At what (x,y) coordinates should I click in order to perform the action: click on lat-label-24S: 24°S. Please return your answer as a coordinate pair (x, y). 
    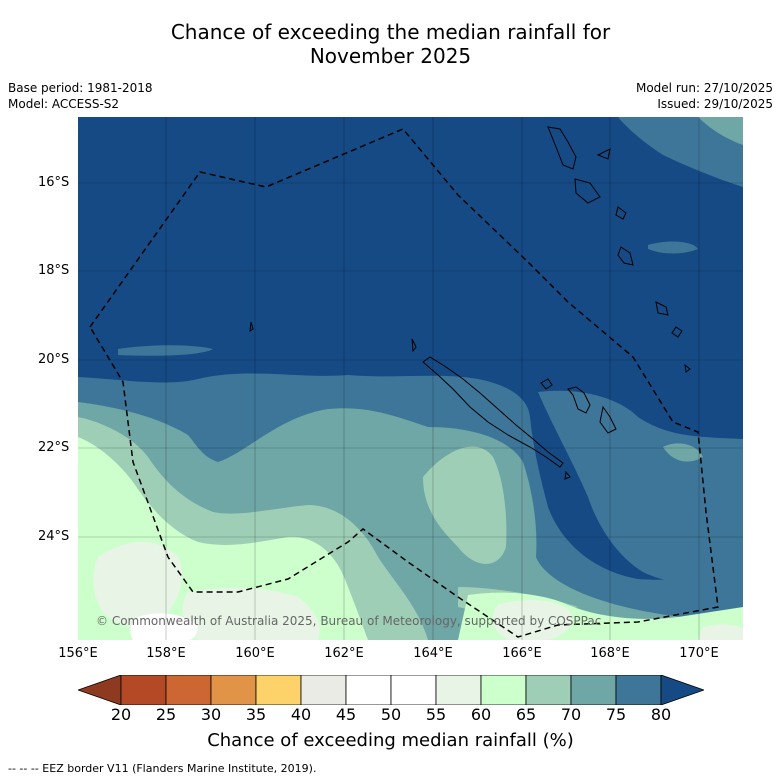
    Looking at the image, I should click on (54, 536).